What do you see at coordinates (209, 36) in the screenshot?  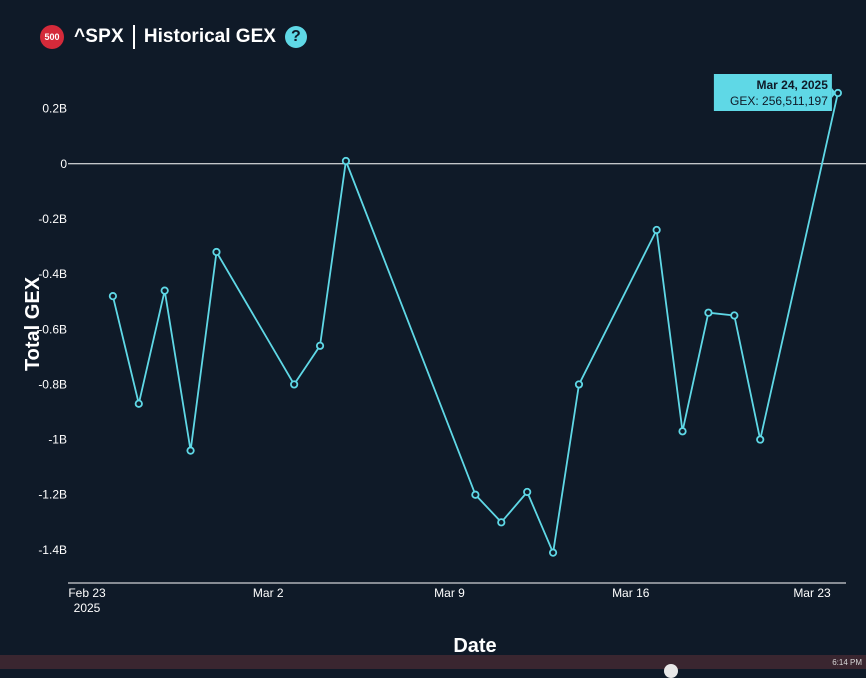 I see `chart-title: Historical GEX` at bounding box center [209, 36].